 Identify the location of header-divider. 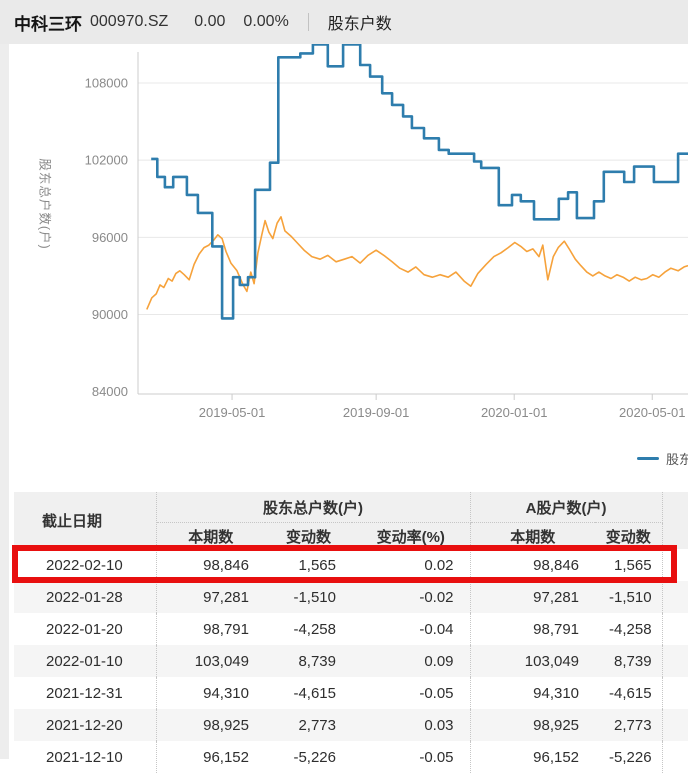
(308, 22).